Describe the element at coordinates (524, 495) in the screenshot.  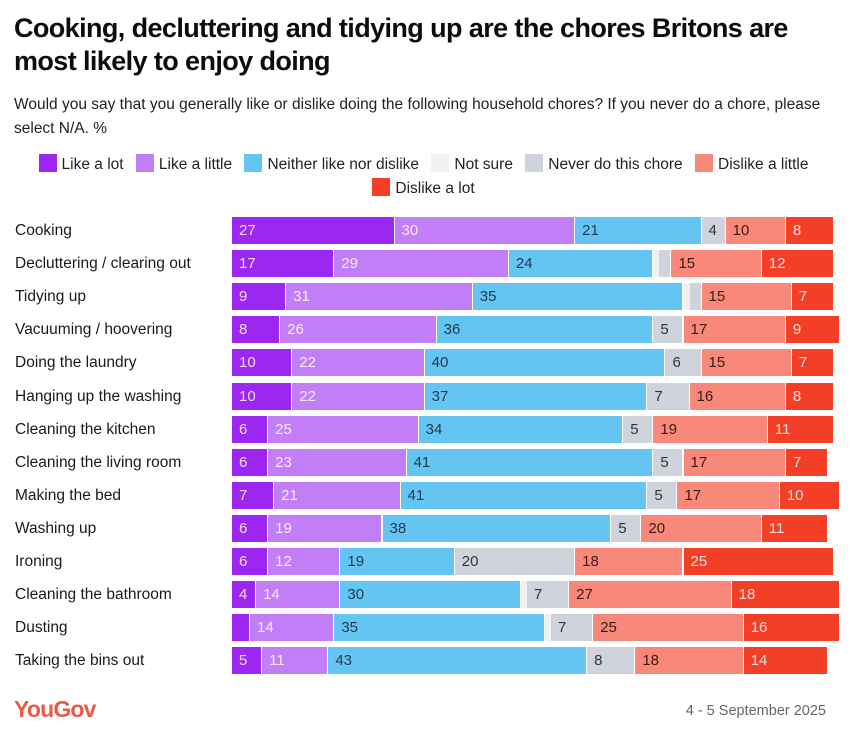
I see `bar-segment-neither-like-nor-dislike: 41` at that location.